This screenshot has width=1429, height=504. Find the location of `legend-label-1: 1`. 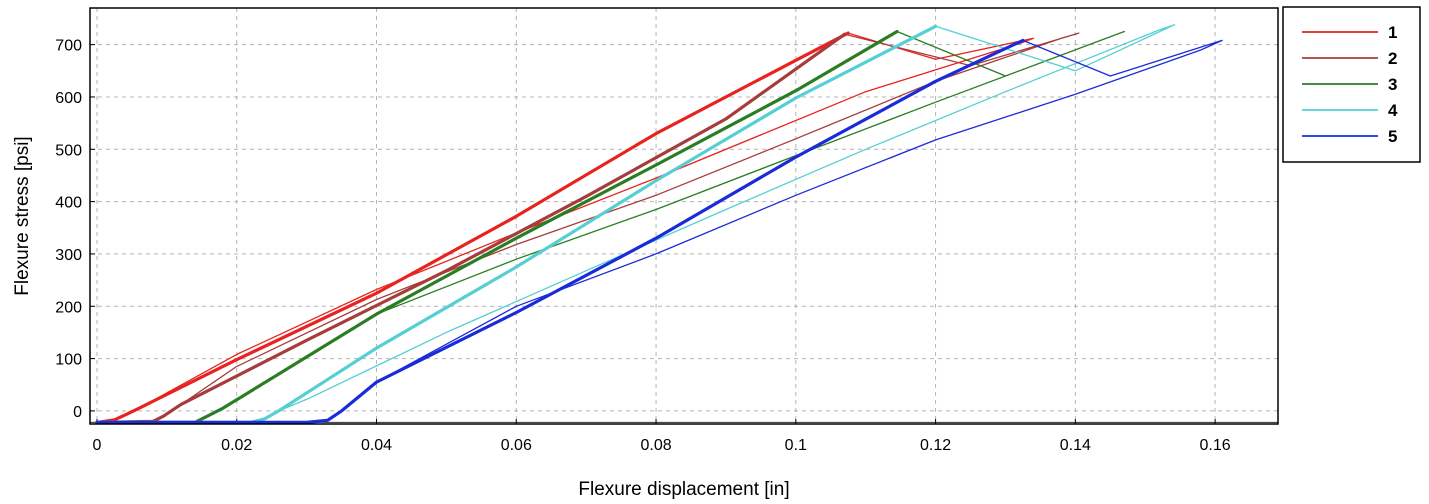

legend-label-1: 1 is located at coordinates (1392, 32).